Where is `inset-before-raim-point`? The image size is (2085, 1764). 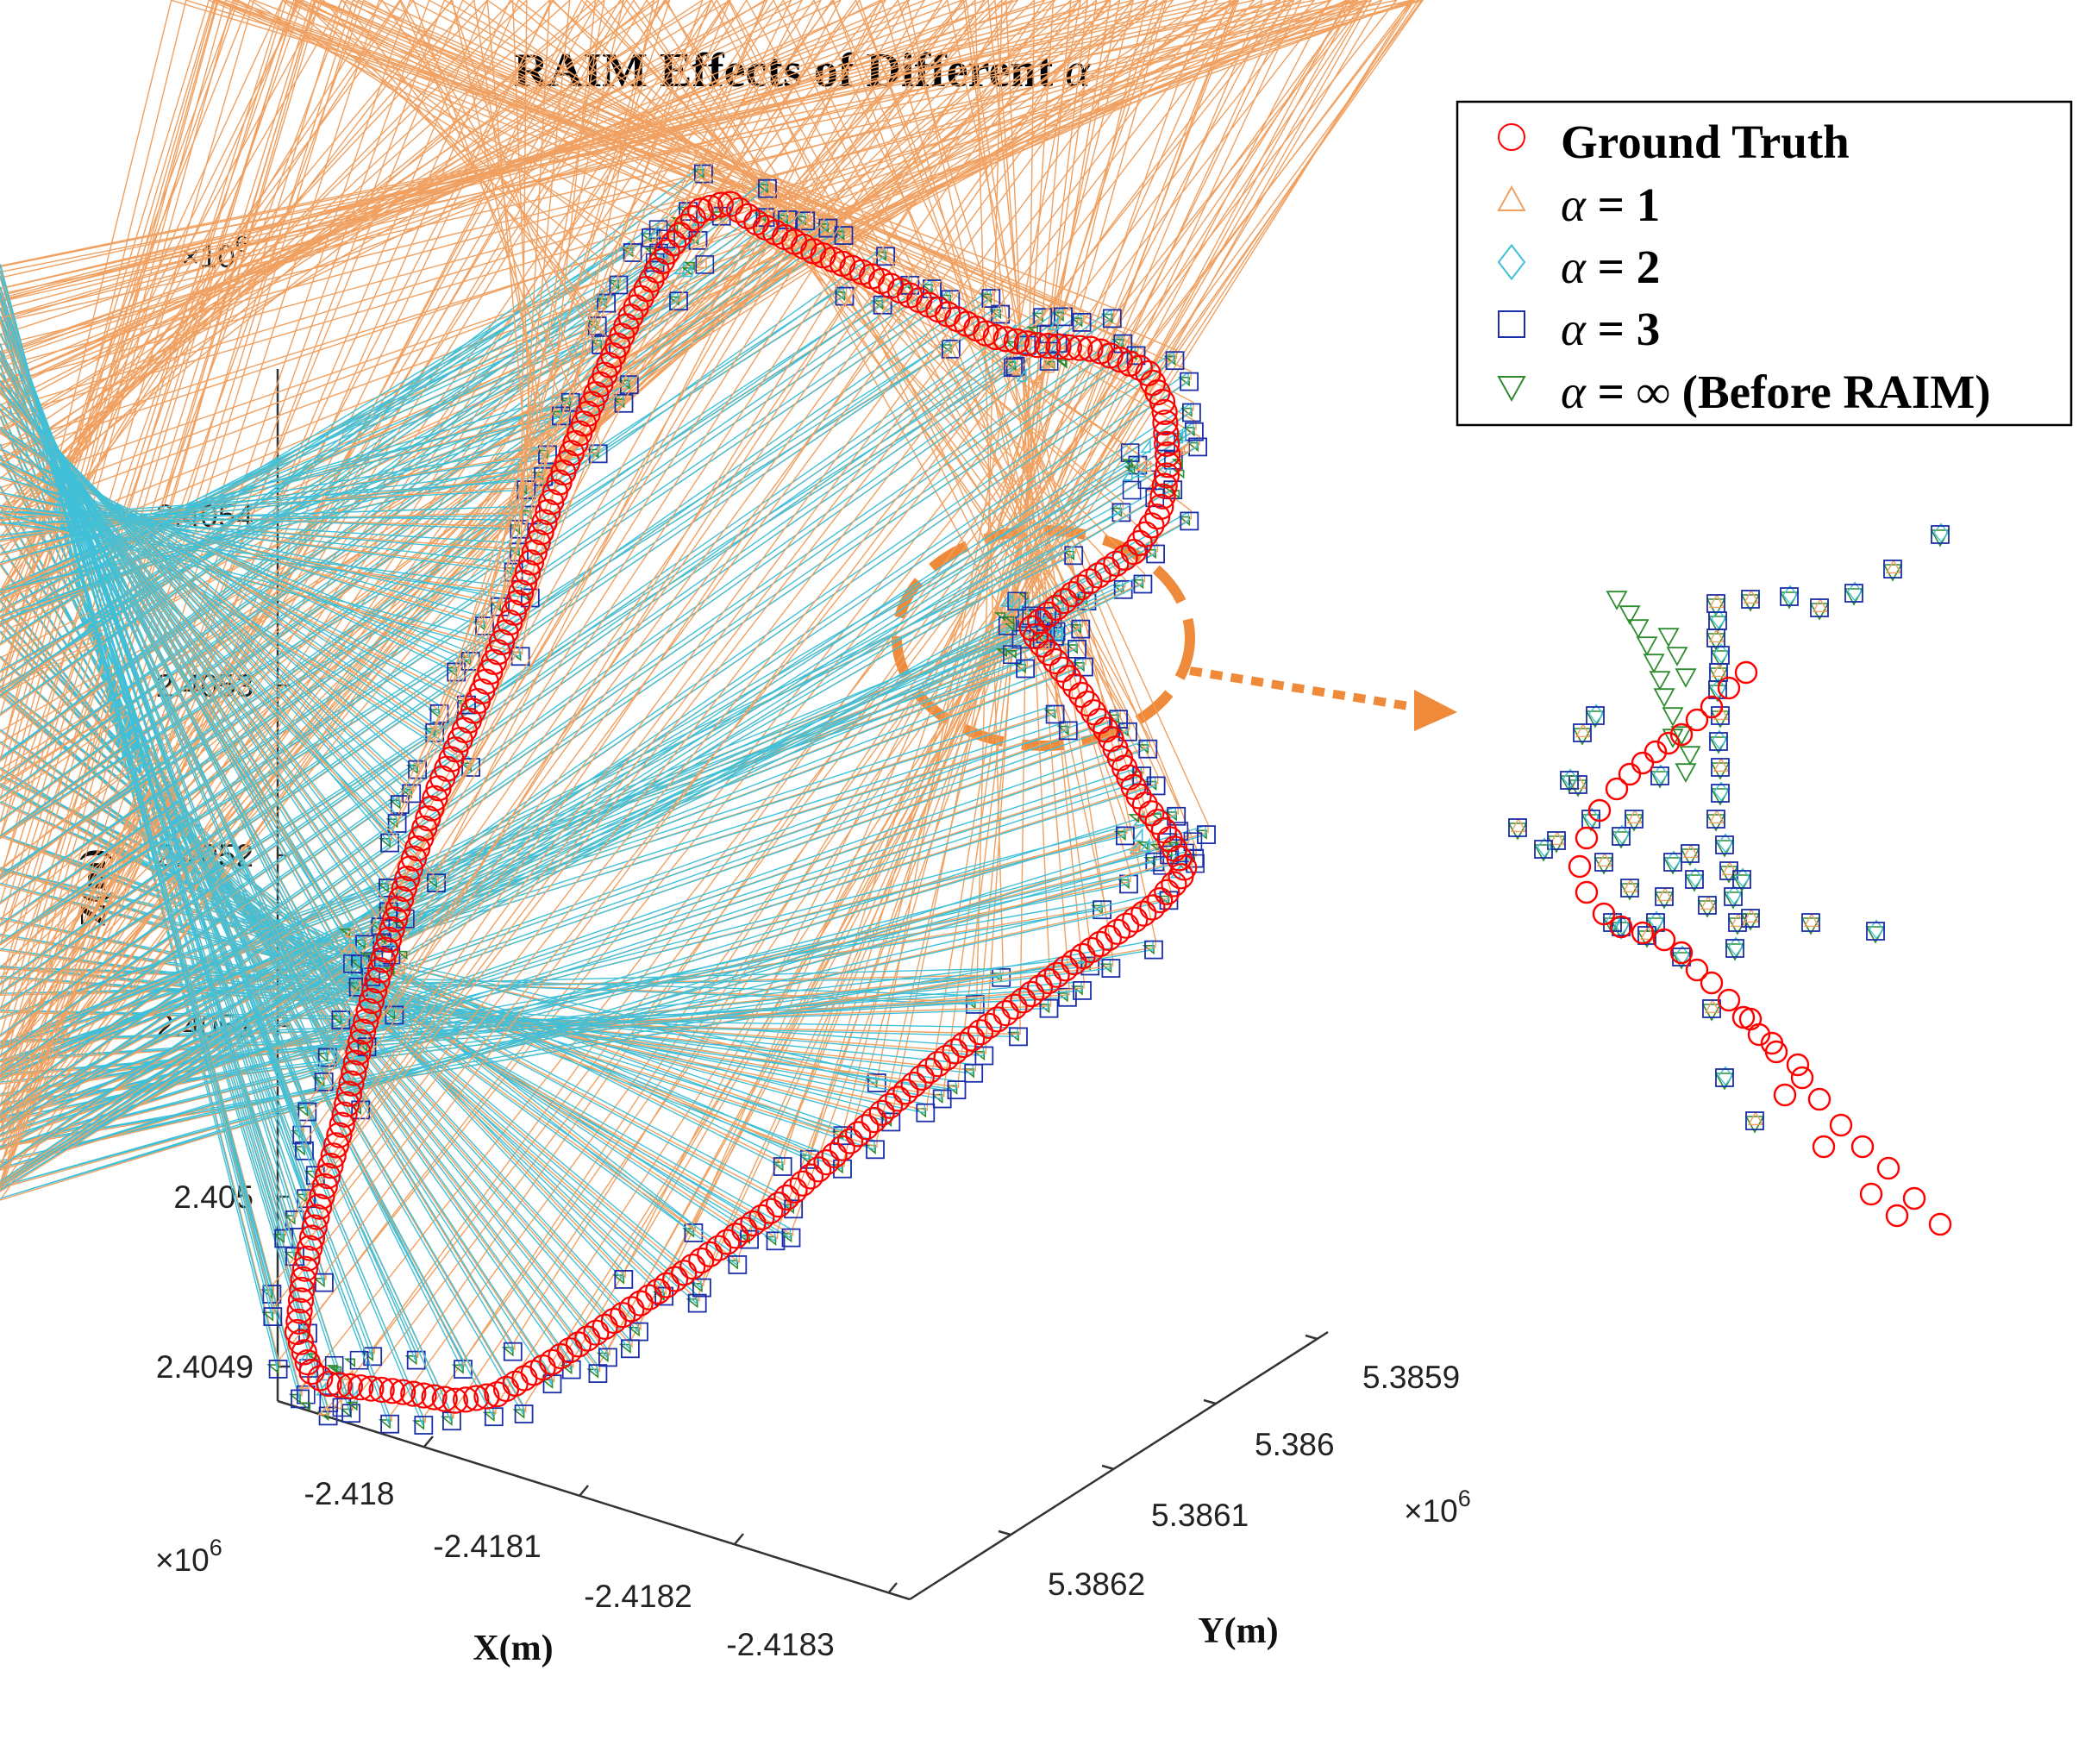 inset-before-raim-point is located at coordinates (1638, 629).